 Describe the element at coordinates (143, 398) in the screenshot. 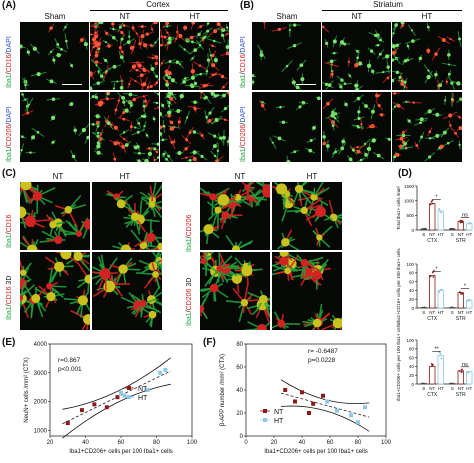

I see `legend-label-ht: HT` at that location.